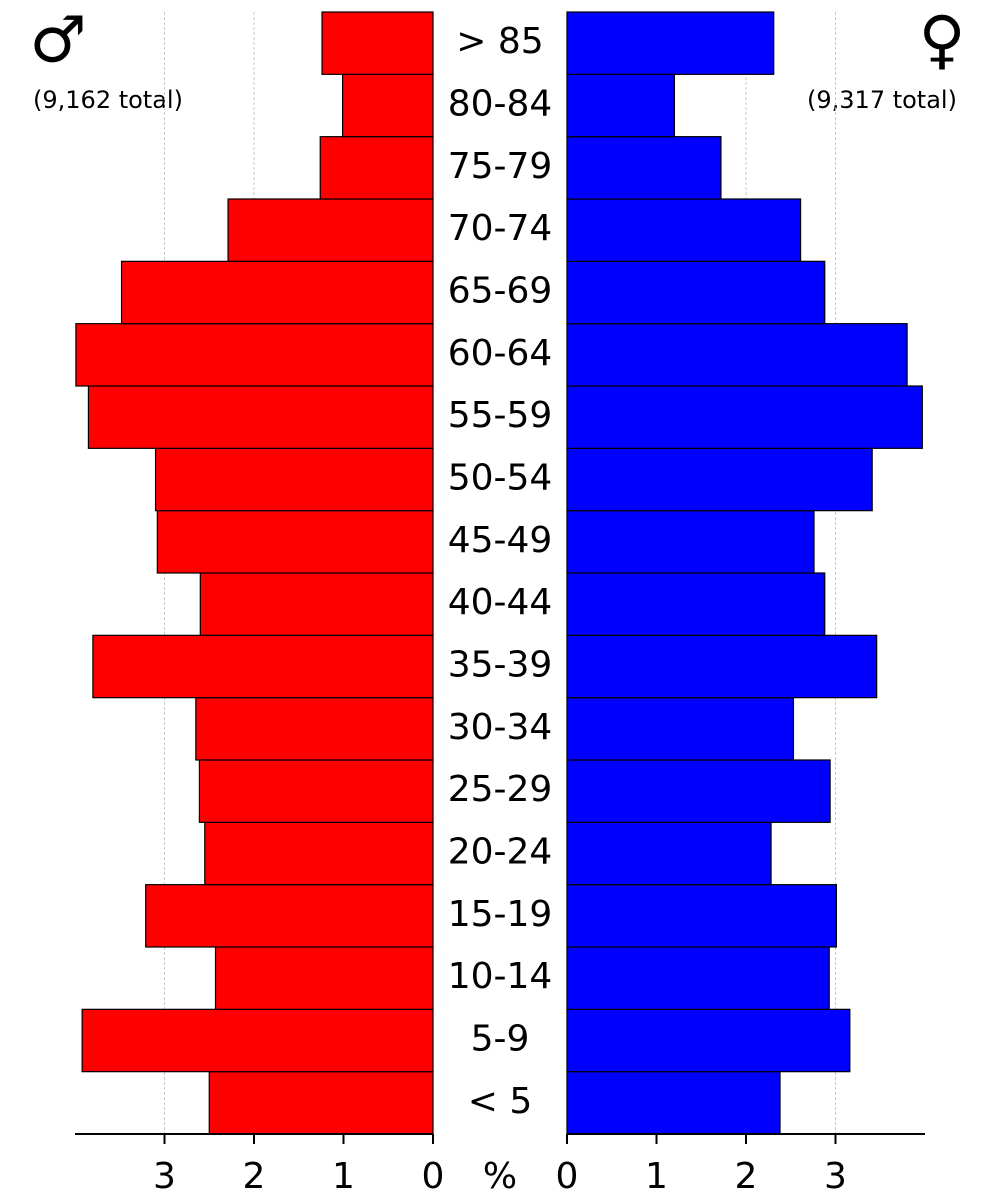  I want to click on category-label: 25-29, so click(500, 789).